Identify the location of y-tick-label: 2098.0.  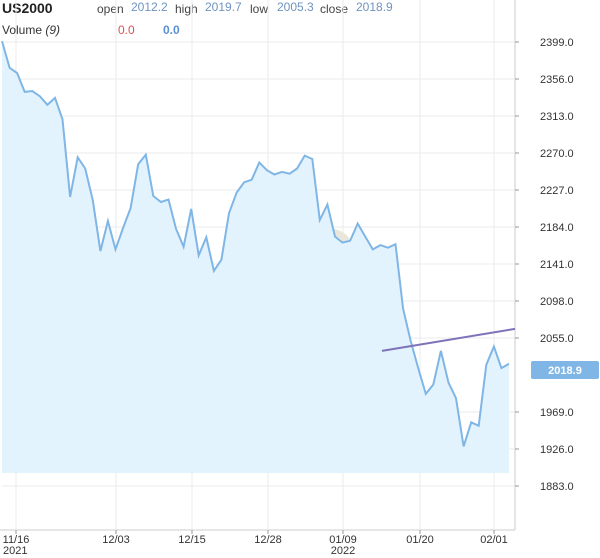
(557, 302).